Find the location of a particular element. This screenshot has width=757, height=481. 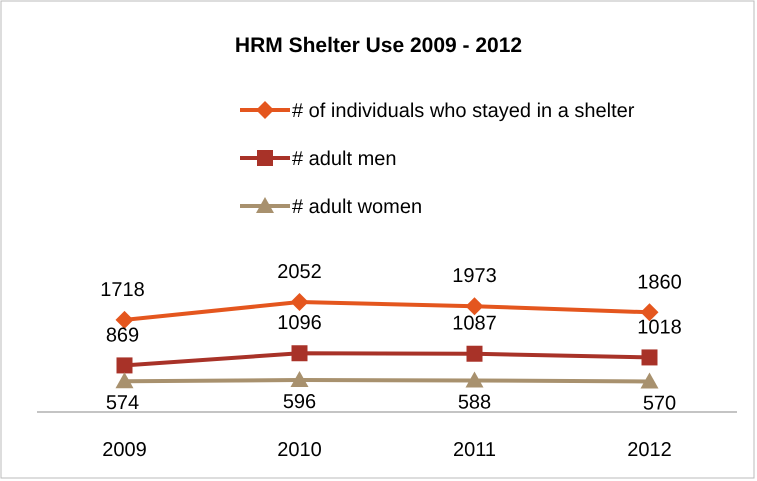

data-label: 588 is located at coordinates (475, 402).